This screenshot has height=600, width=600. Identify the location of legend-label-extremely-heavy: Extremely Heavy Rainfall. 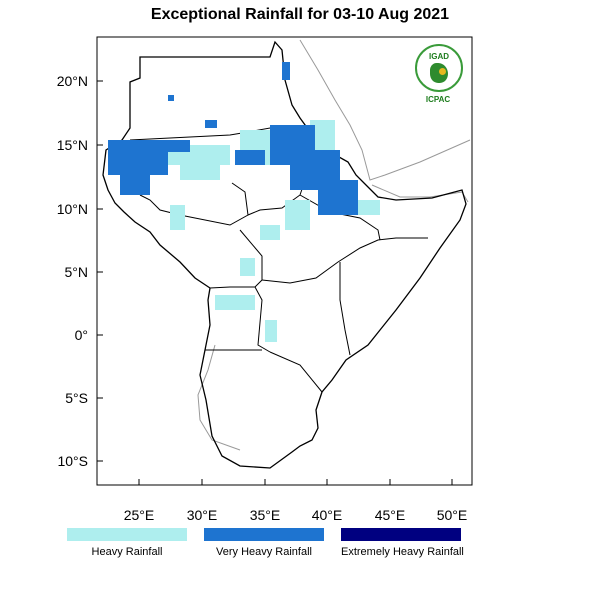
(402, 552).